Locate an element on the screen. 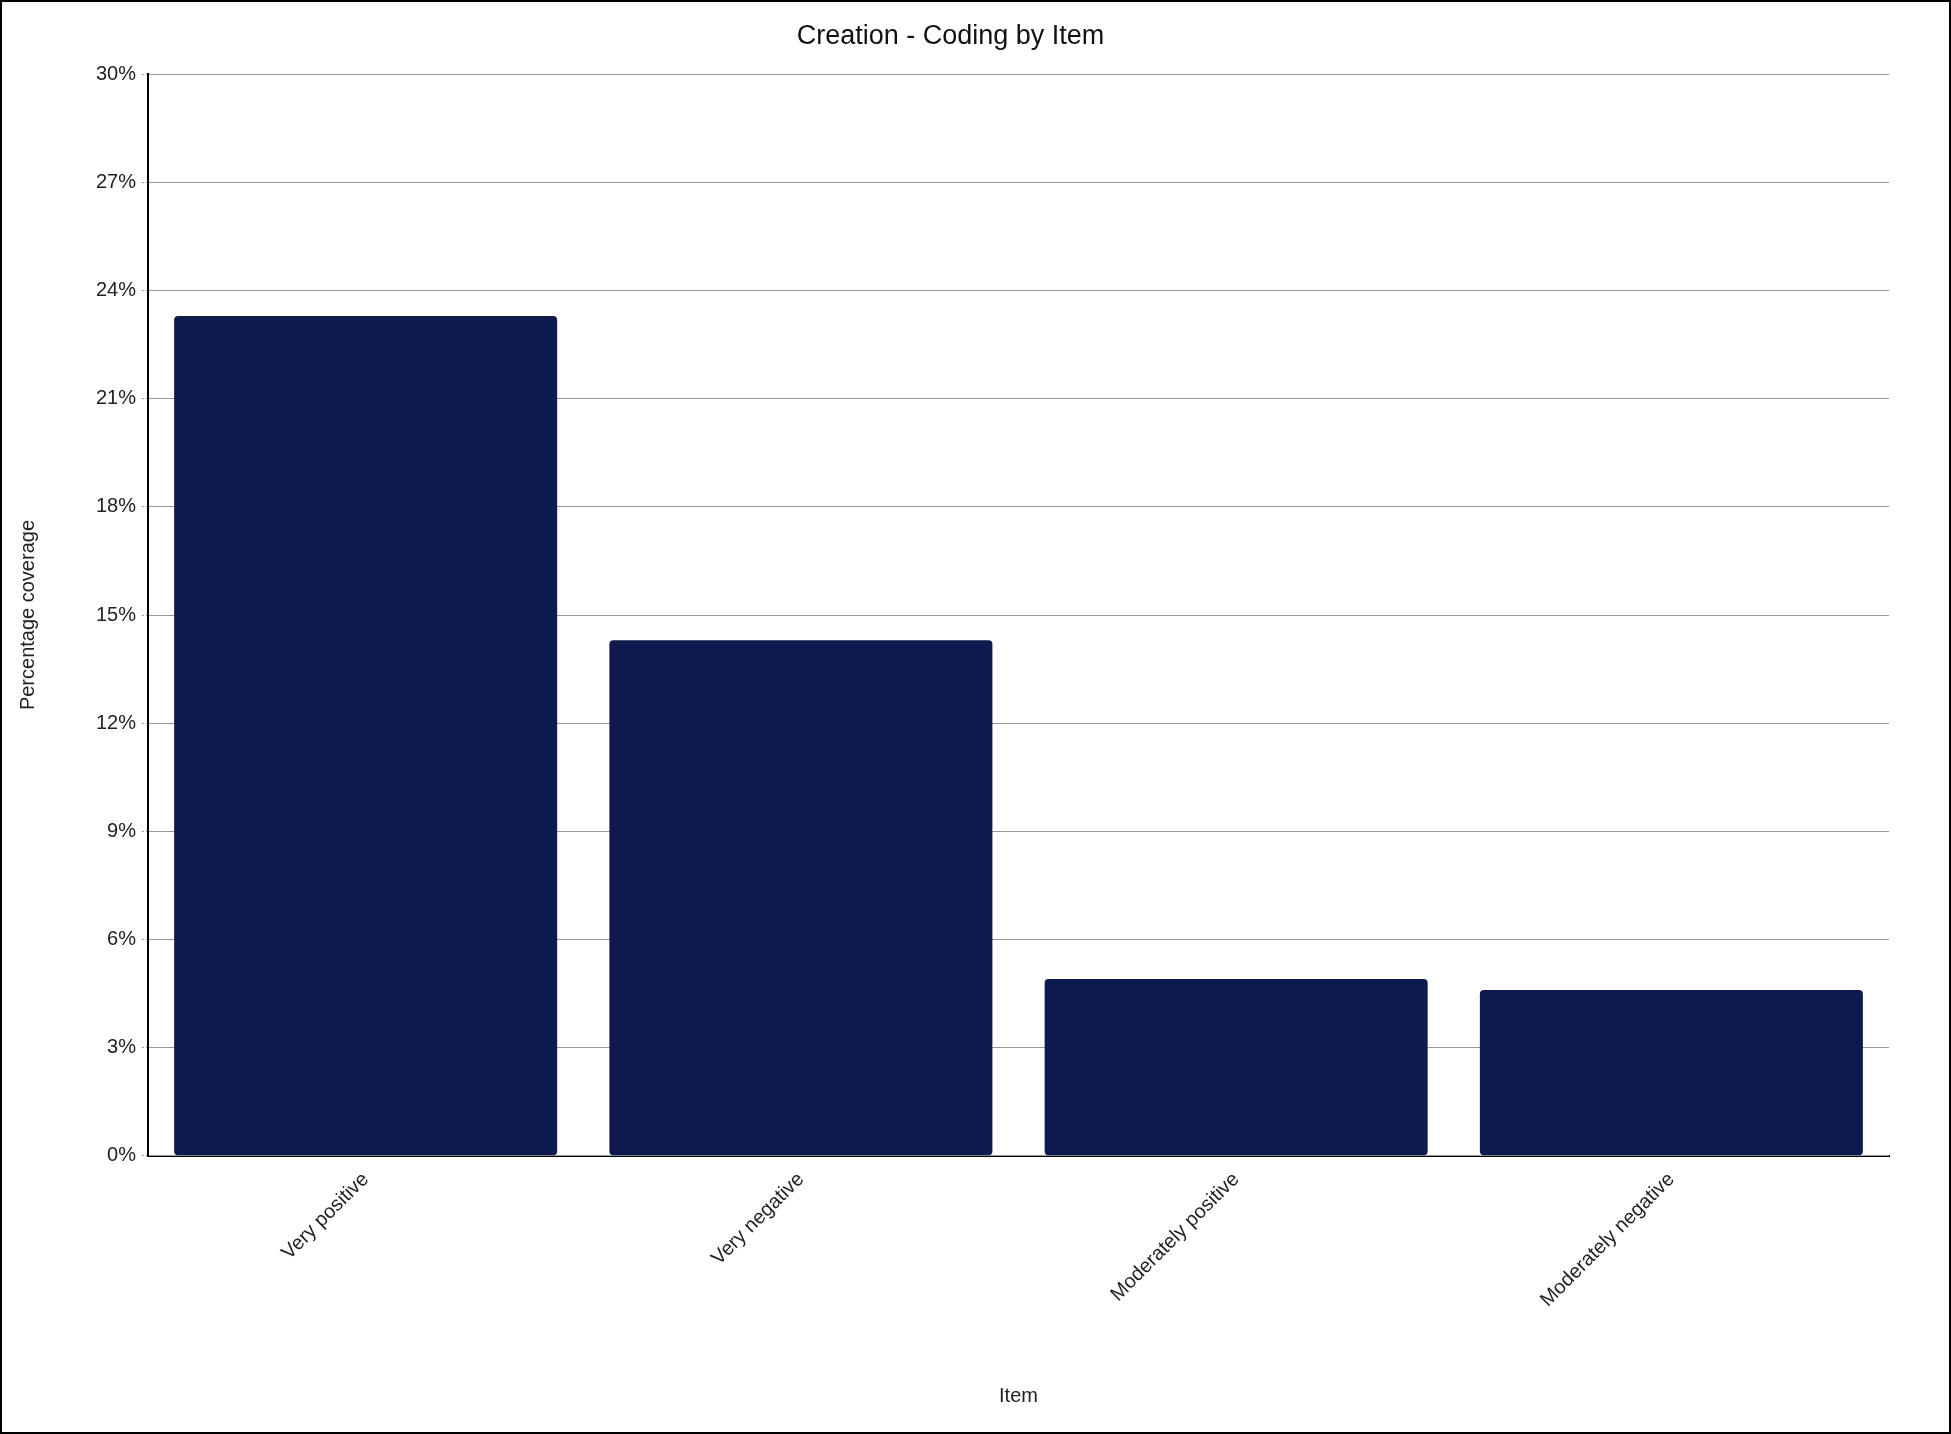 The image size is (1951, 1434). y-tick-label: 3% is located at coordinates (122, 1046).